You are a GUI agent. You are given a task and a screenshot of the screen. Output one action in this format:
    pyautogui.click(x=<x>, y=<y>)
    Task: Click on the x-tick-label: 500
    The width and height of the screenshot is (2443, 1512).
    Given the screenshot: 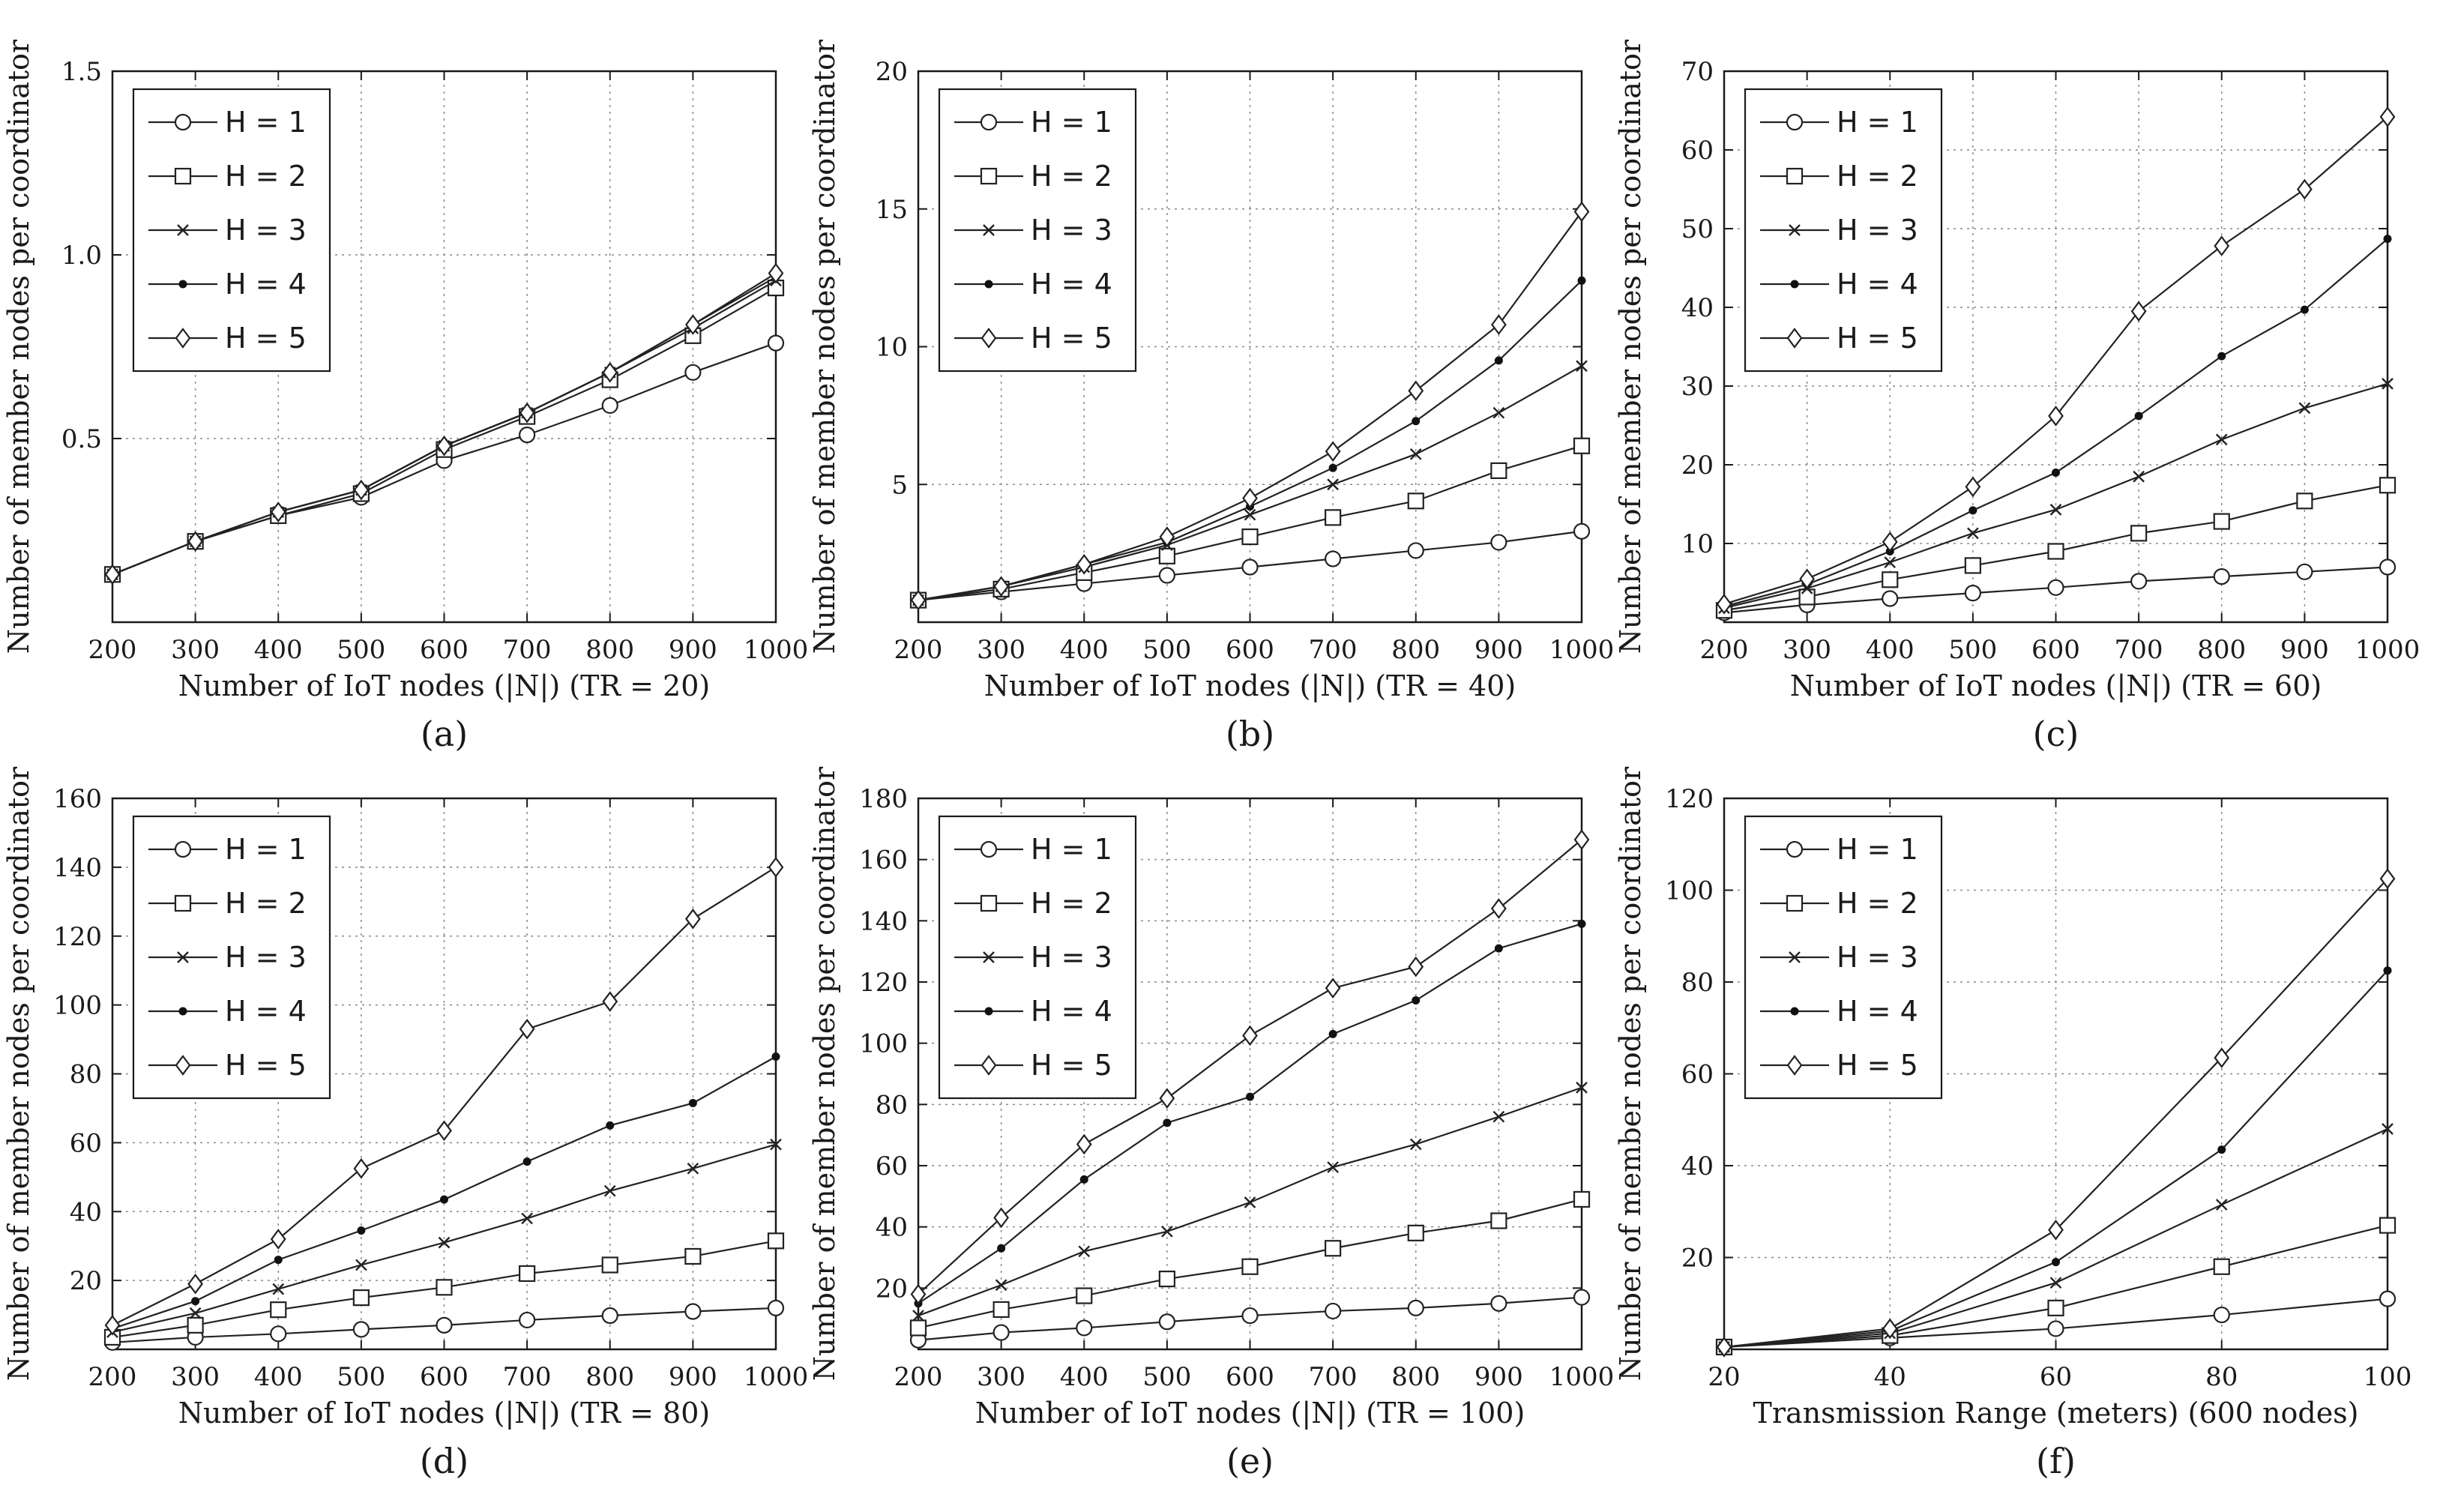 What is the action you would take?
    pyautogui.click(x=361, y=650)
    